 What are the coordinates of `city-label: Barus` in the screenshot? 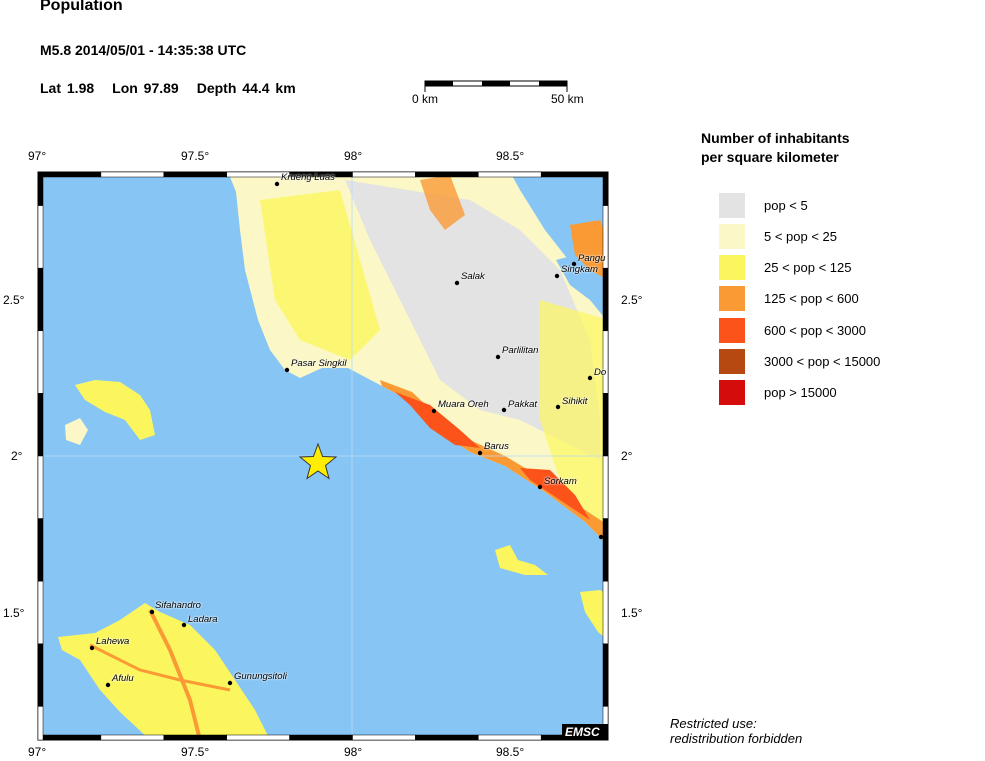 It's located at (496, 446).